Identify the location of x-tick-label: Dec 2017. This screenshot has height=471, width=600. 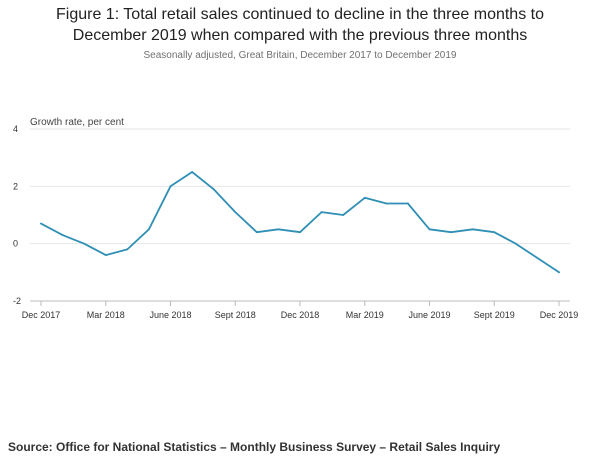
(41, 315).